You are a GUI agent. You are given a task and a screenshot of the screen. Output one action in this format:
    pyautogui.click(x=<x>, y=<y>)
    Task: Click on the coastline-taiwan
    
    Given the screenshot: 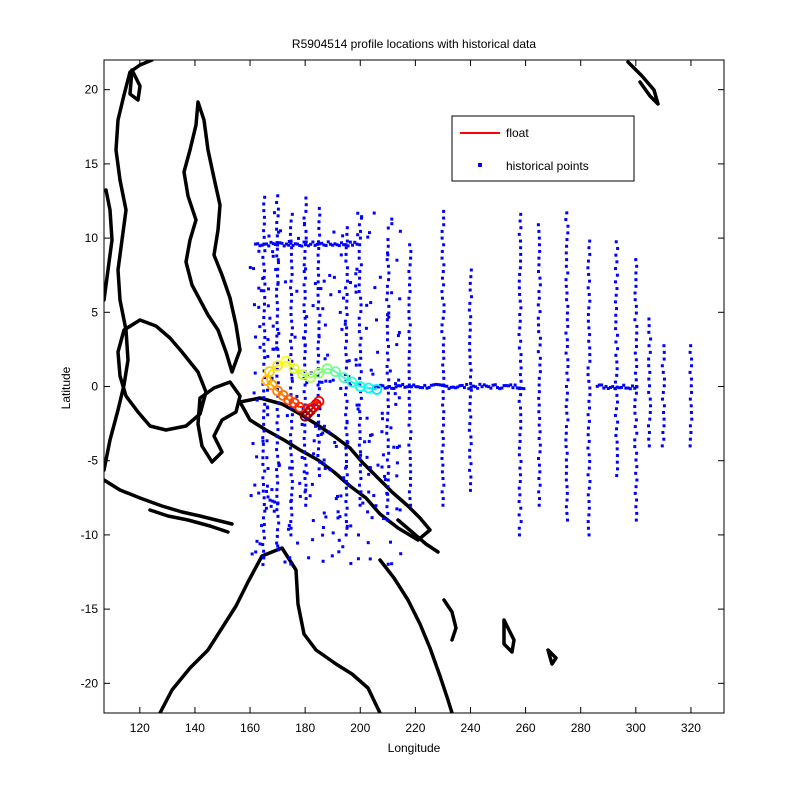 What is the action you would take?
    pyautogui.click(x=135, y=85)
    